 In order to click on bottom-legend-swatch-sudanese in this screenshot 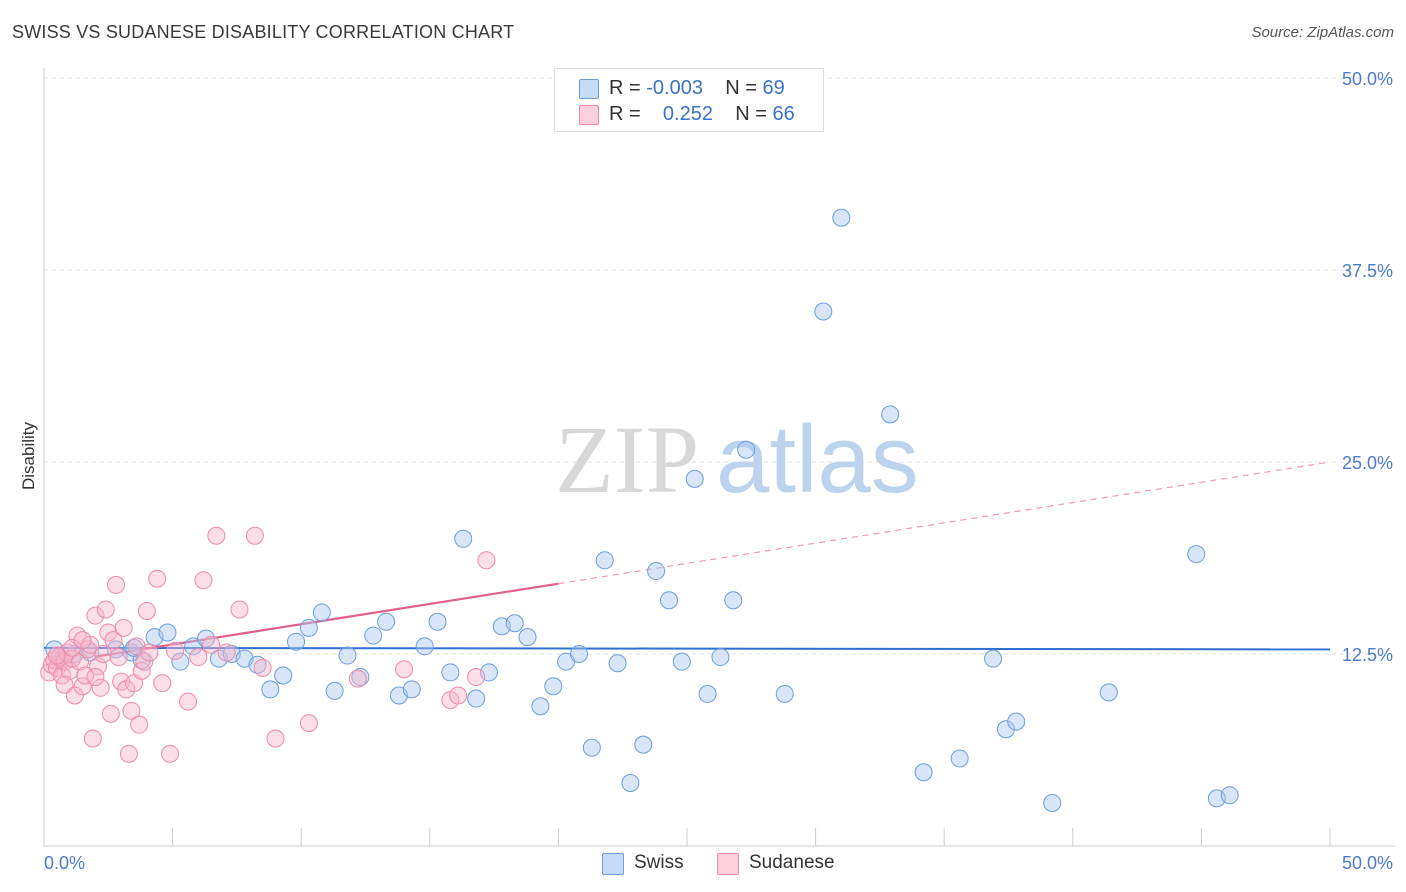, I will do `click(728, 864)`.